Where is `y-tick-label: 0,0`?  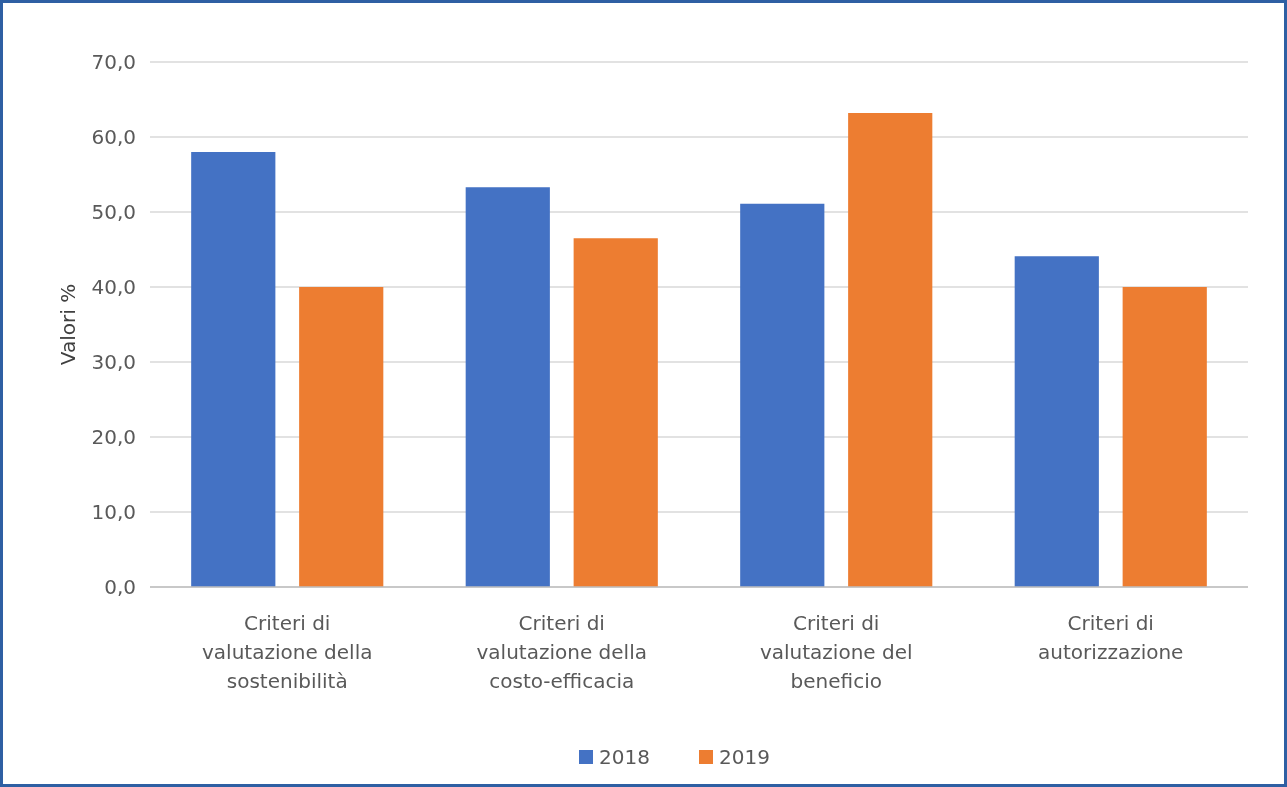
y-tick-label: 0,0 is located at coordinates (120, 587).